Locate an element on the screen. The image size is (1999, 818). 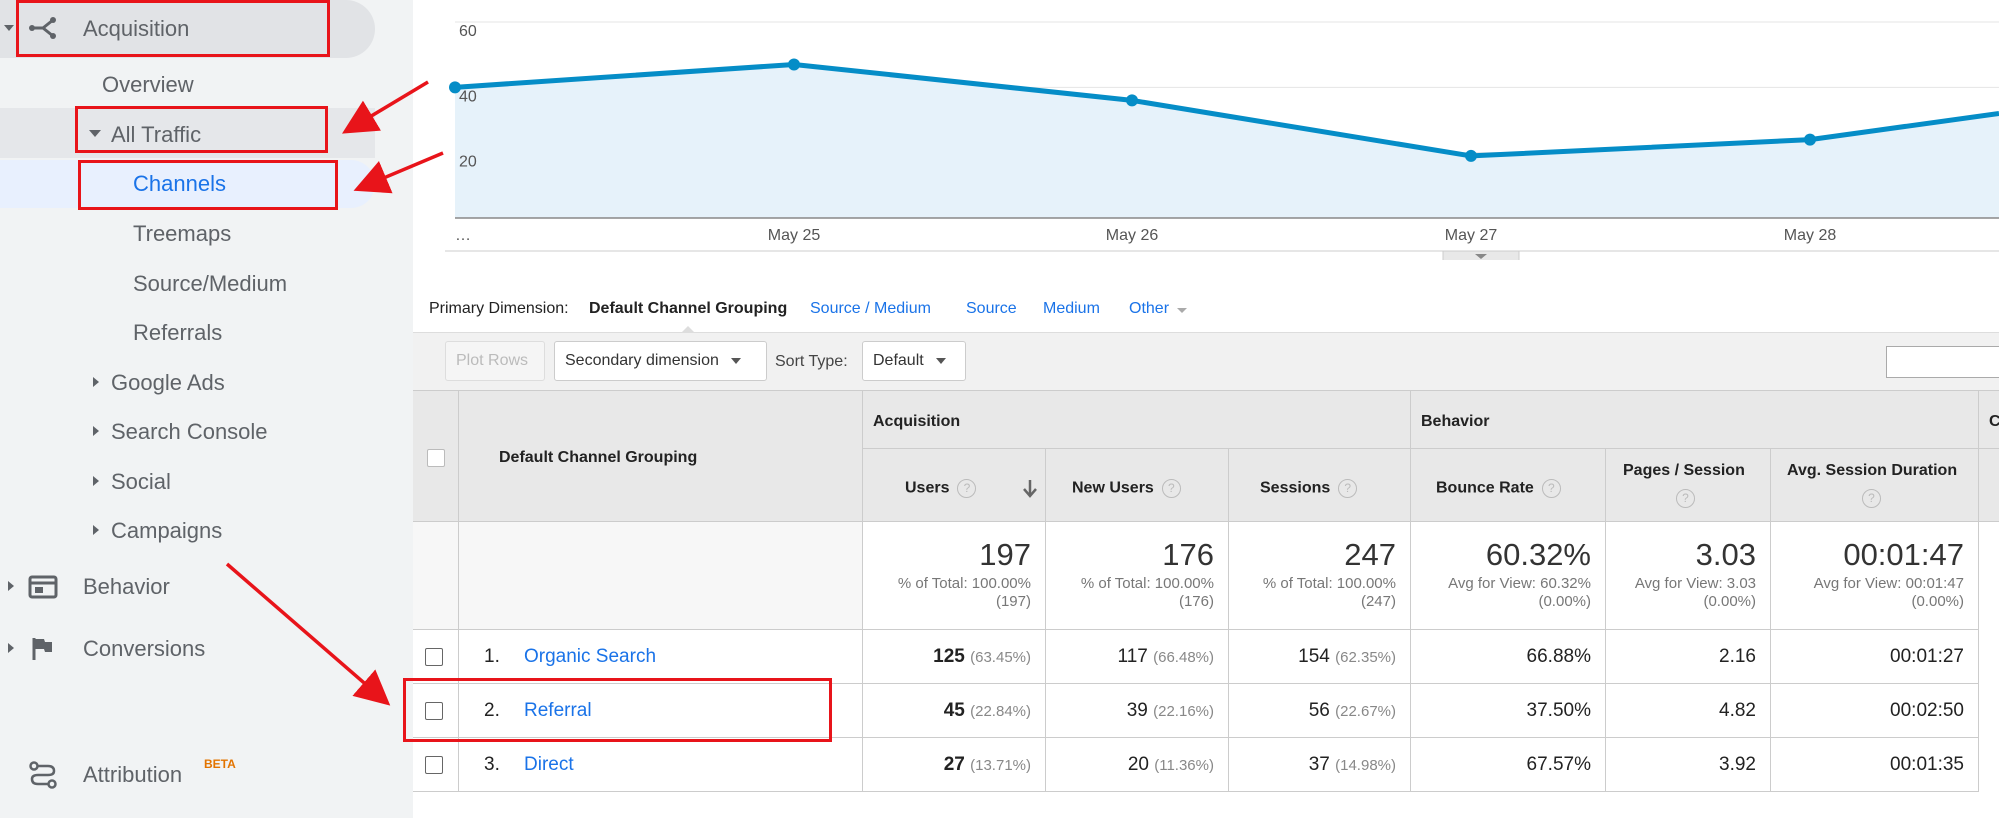
series-line is located at coordinates (1226, 110).